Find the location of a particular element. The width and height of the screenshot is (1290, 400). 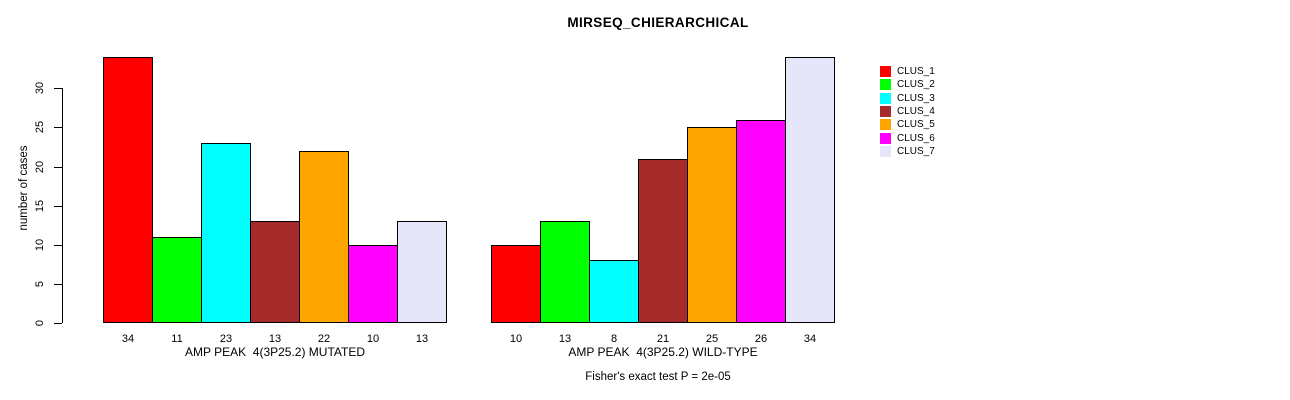

legend-label: CLUS_7 is located at coordinates (916, 151).